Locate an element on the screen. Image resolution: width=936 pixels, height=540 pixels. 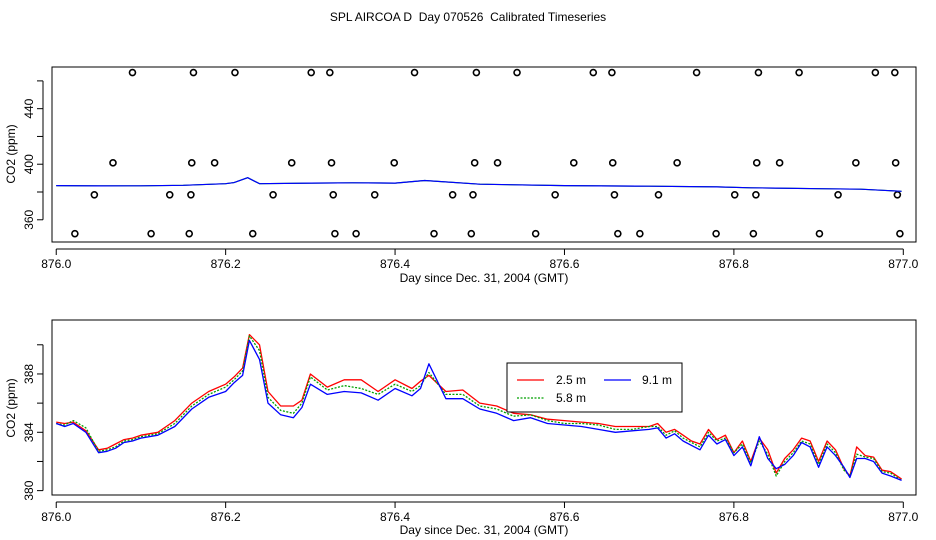
y-tick-label: 384 is located at coordinates (29, 432).